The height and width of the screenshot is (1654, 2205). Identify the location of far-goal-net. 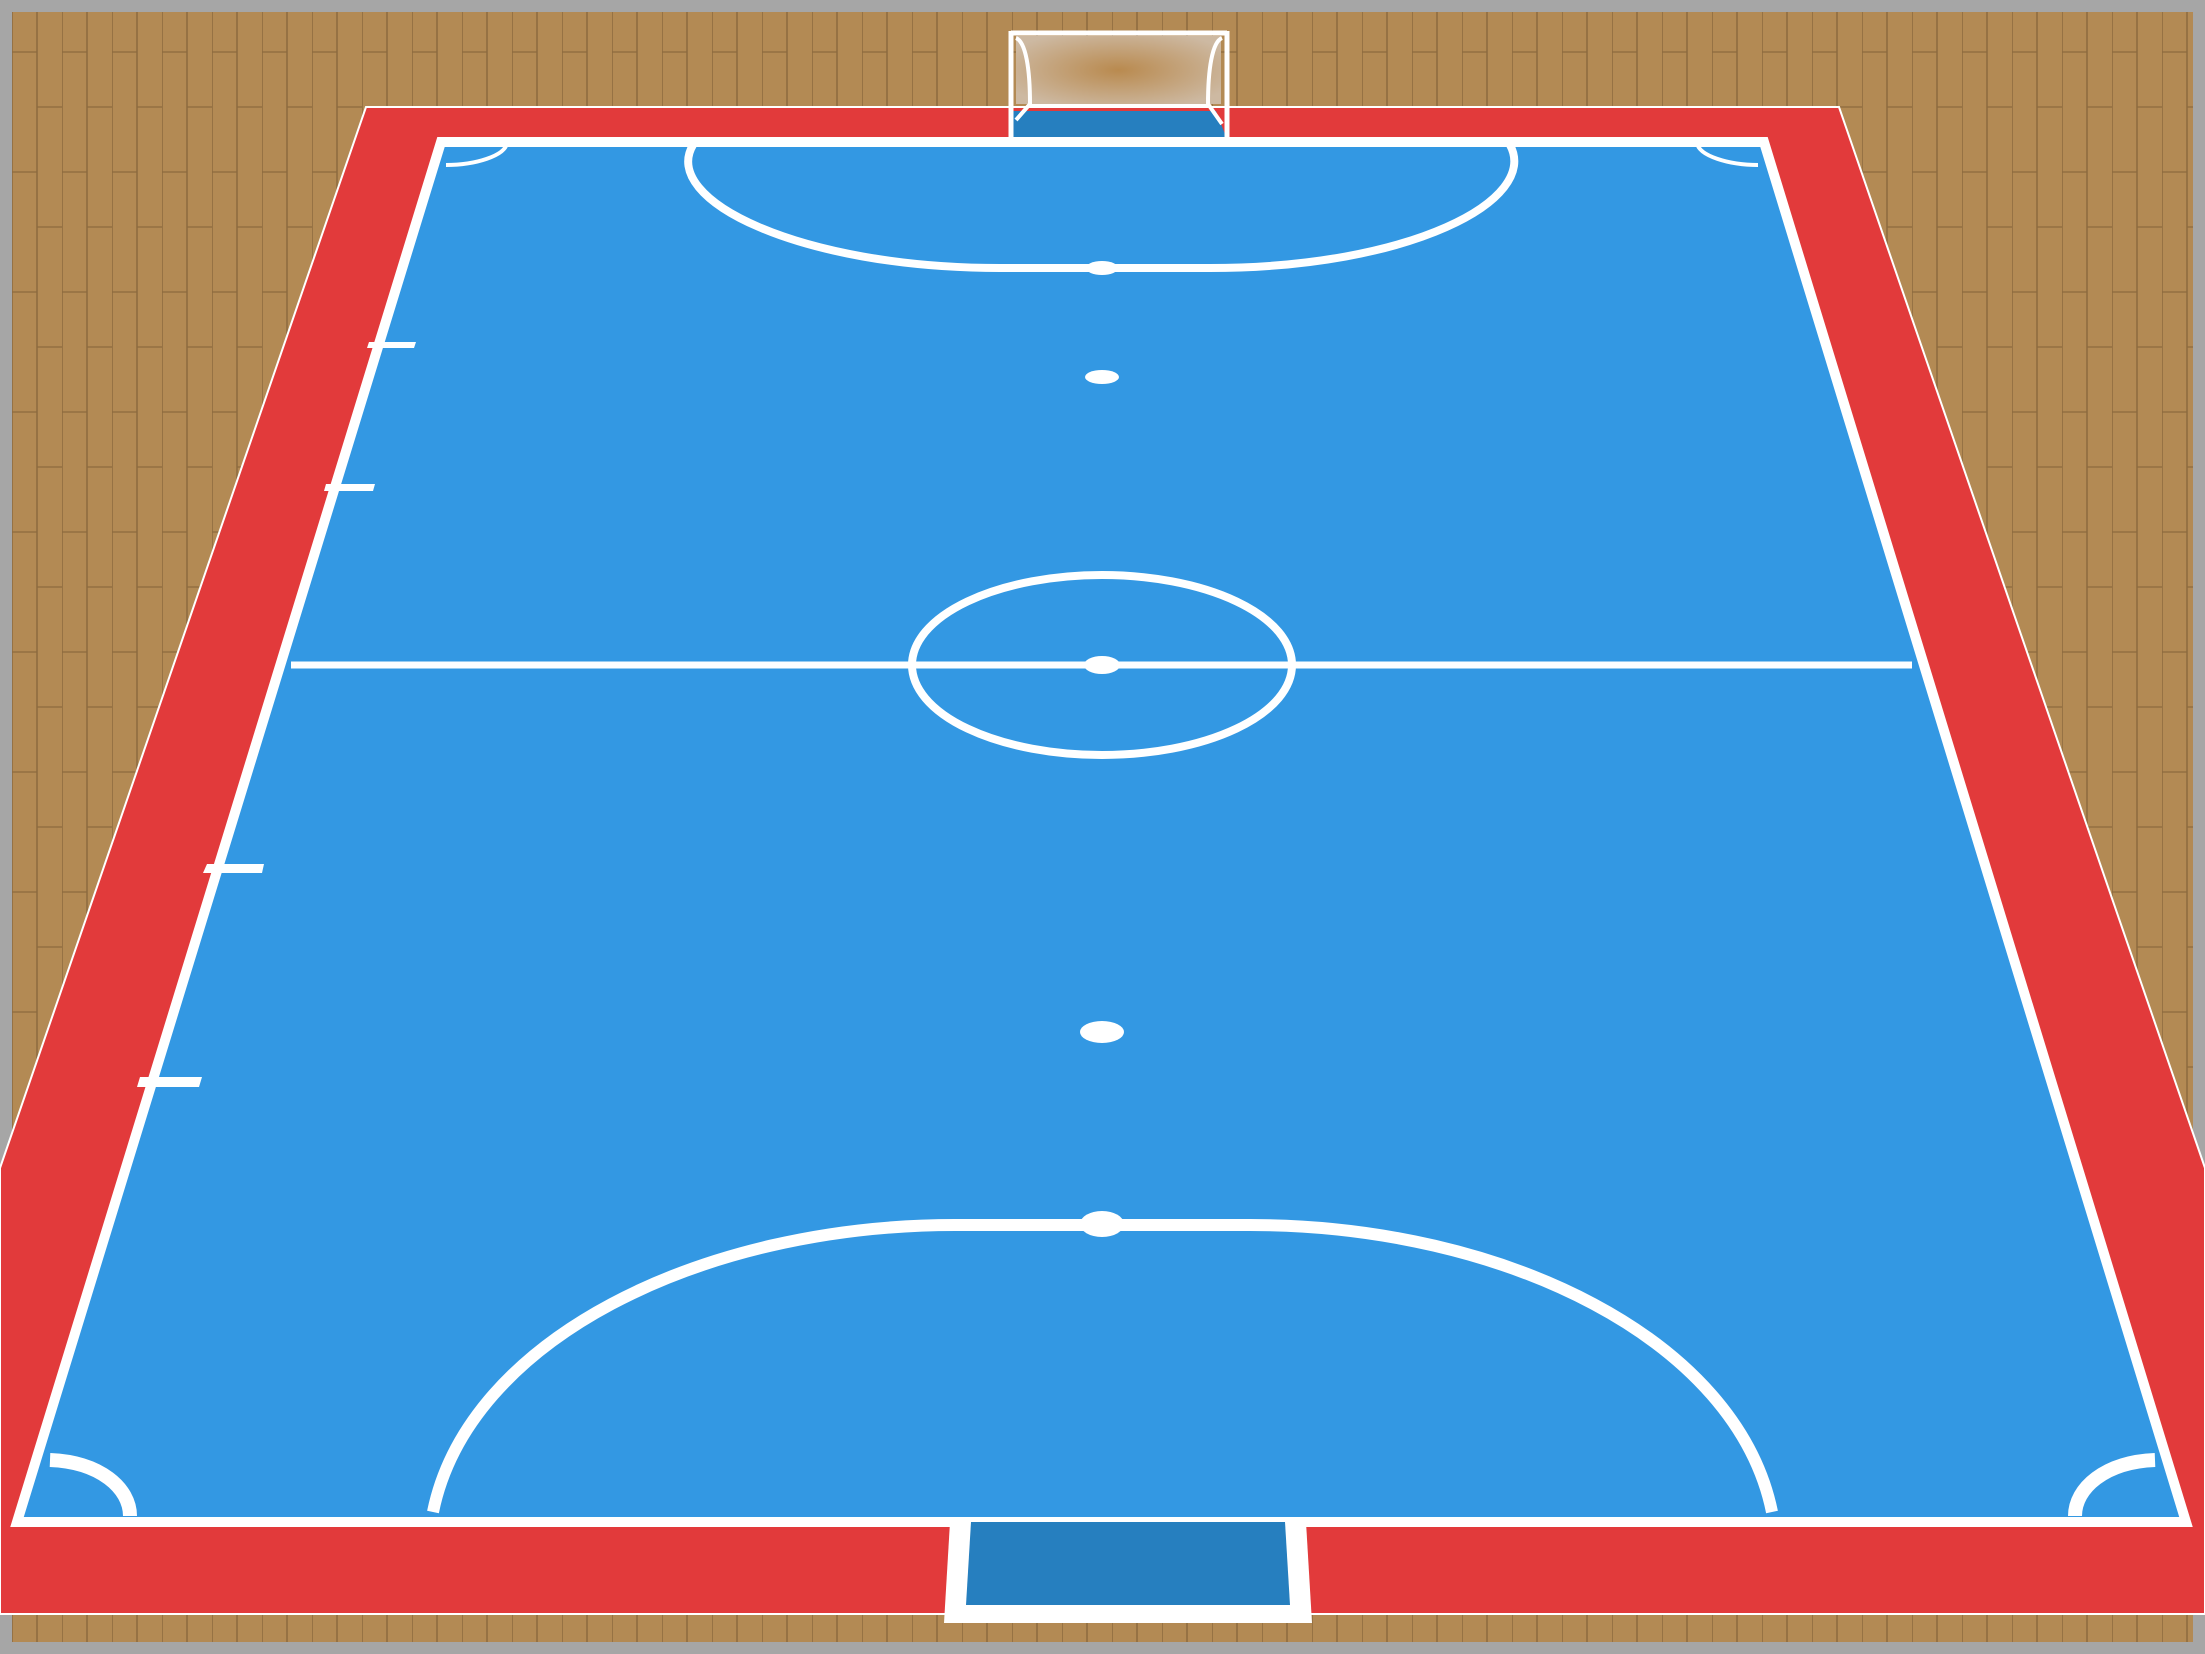
(1118, 70).